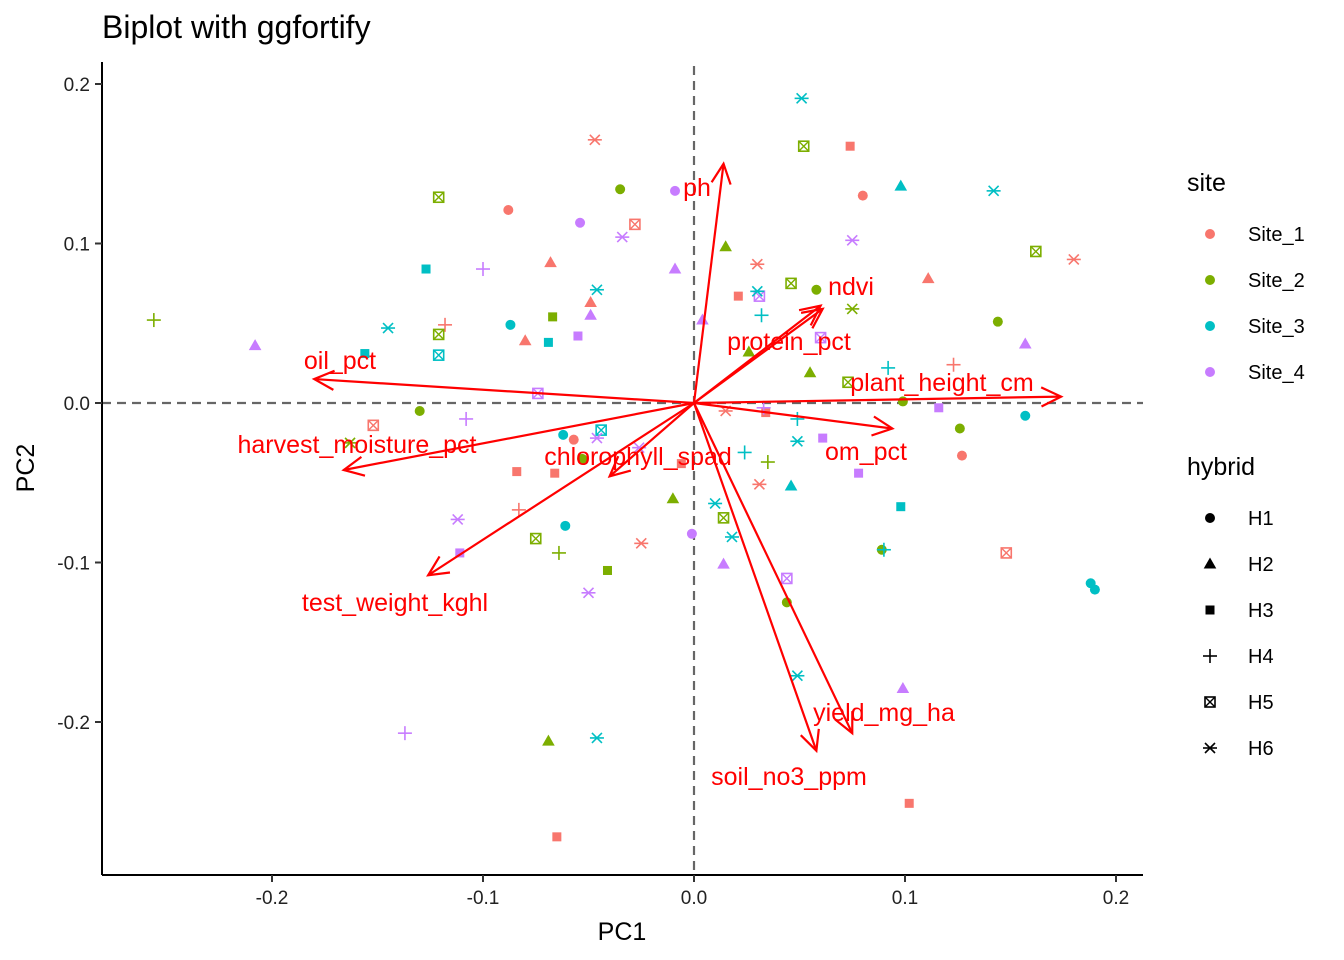  Describe the element at coordinates (1116, 898) in the screenshot. I see `x-tick-label: 0.2` at that location.